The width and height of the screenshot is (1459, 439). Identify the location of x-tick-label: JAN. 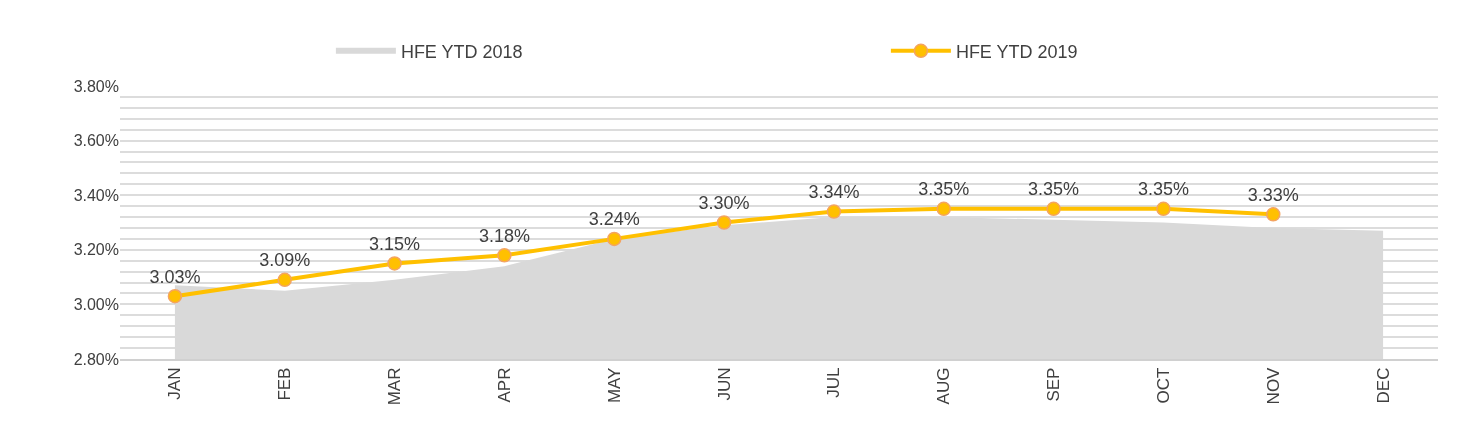
(175, 383).